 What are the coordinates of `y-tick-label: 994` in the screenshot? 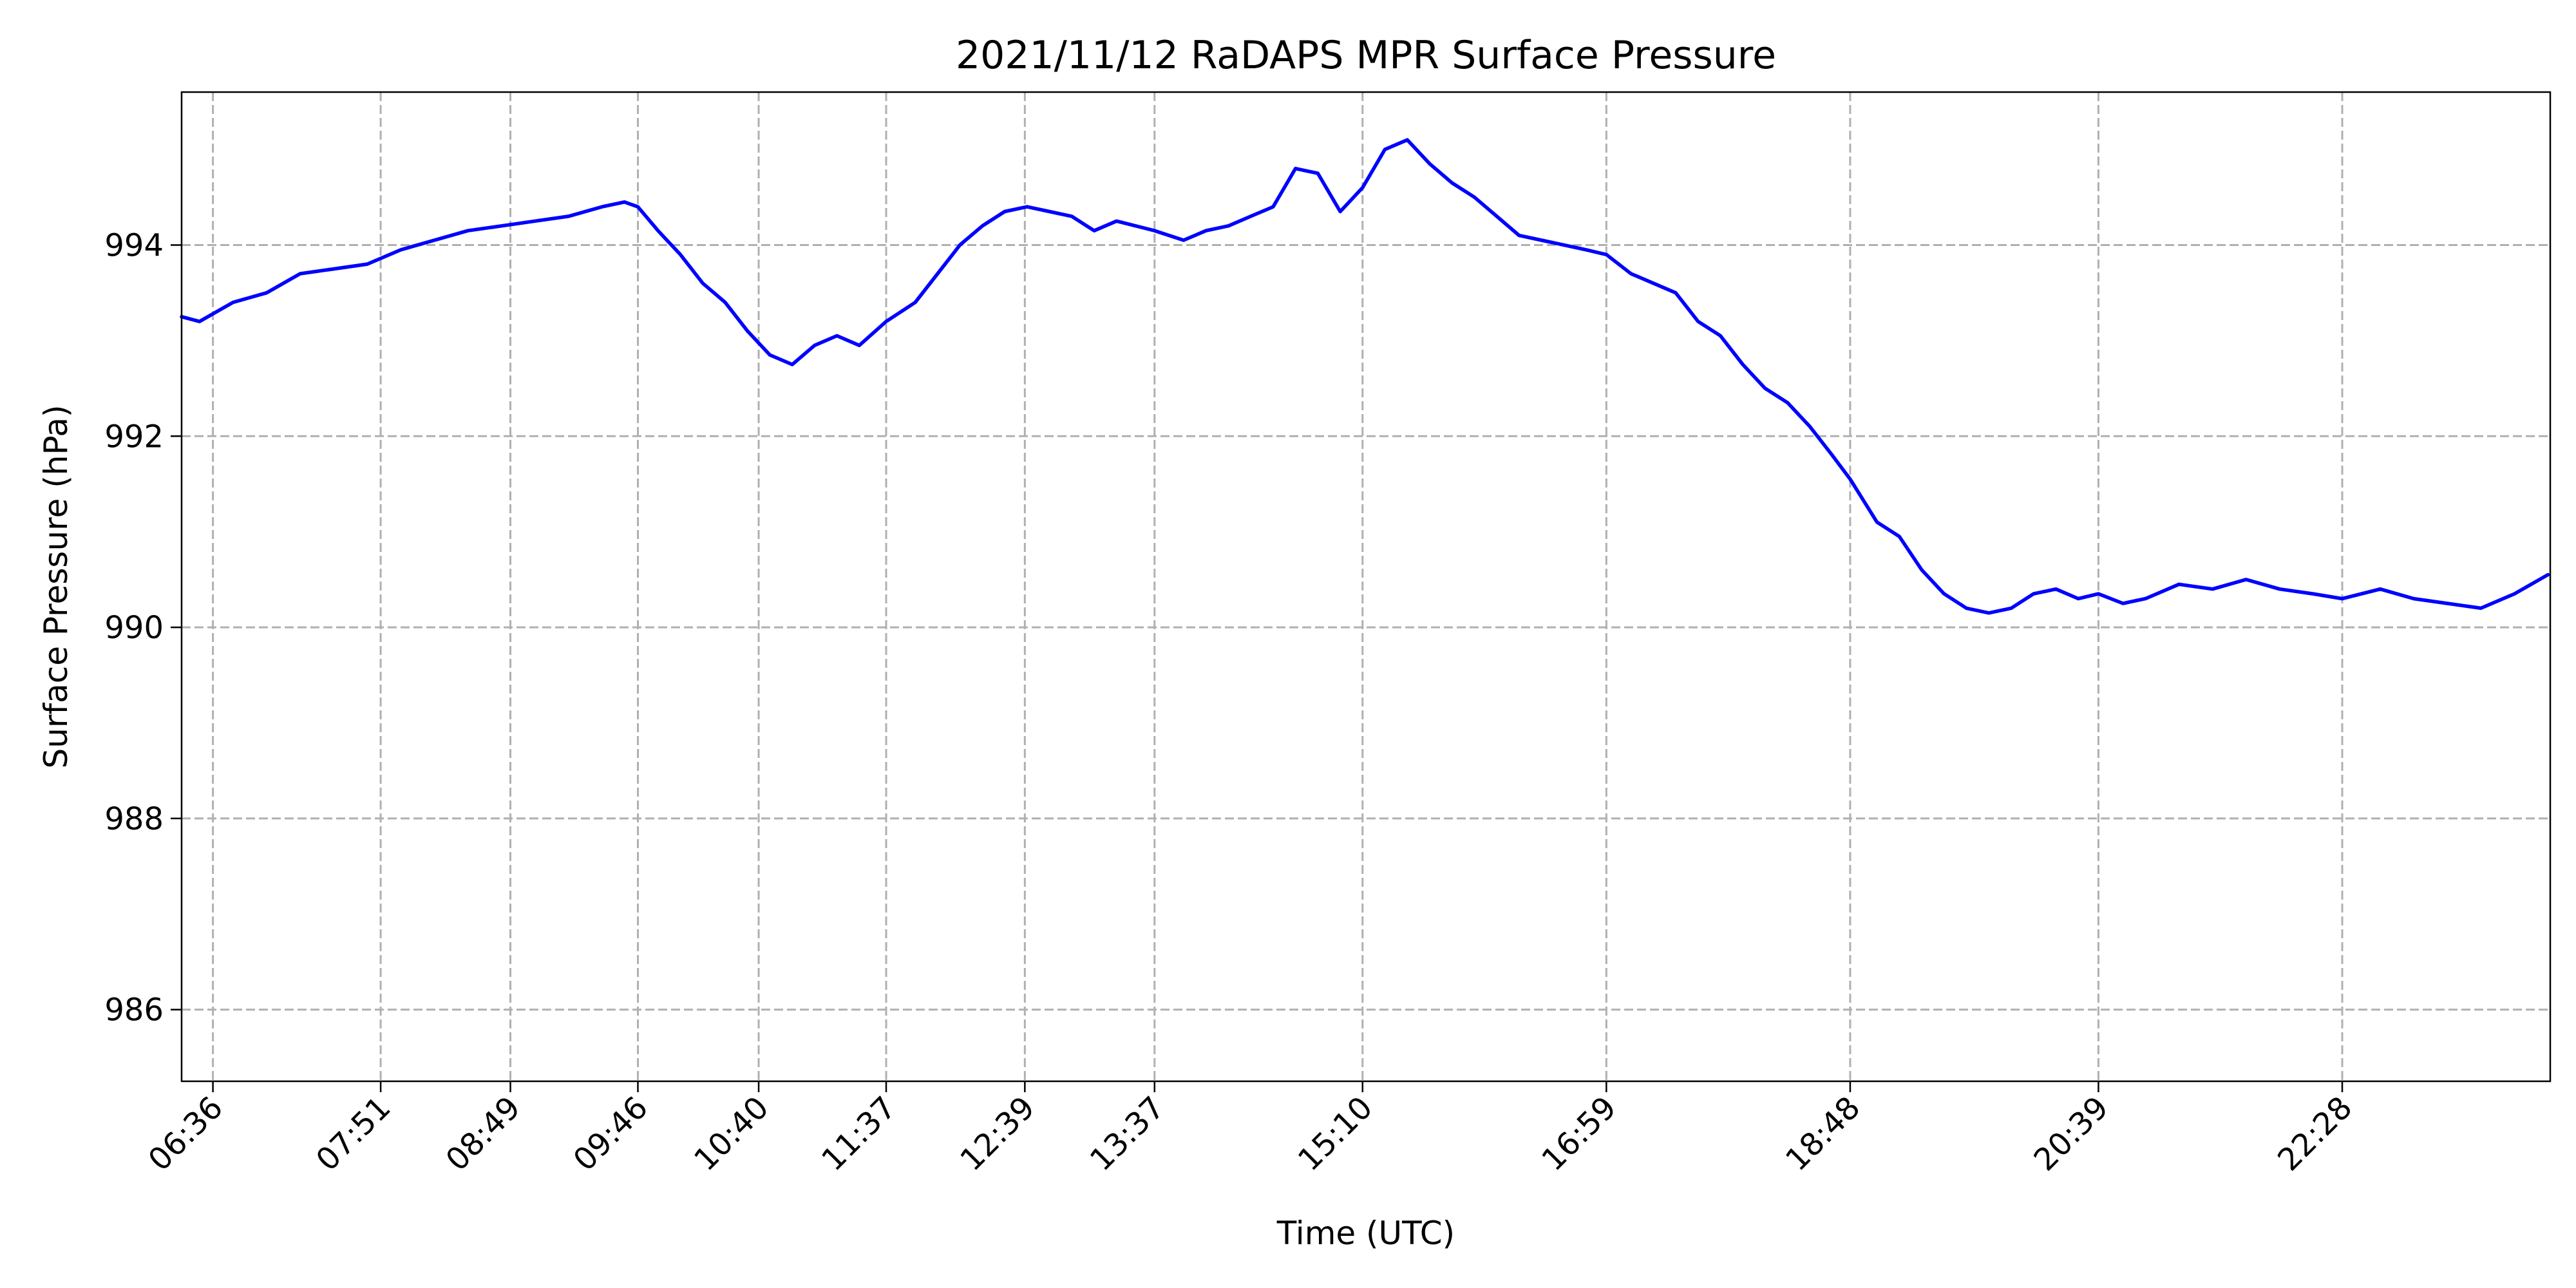 It's located at (134, 245).